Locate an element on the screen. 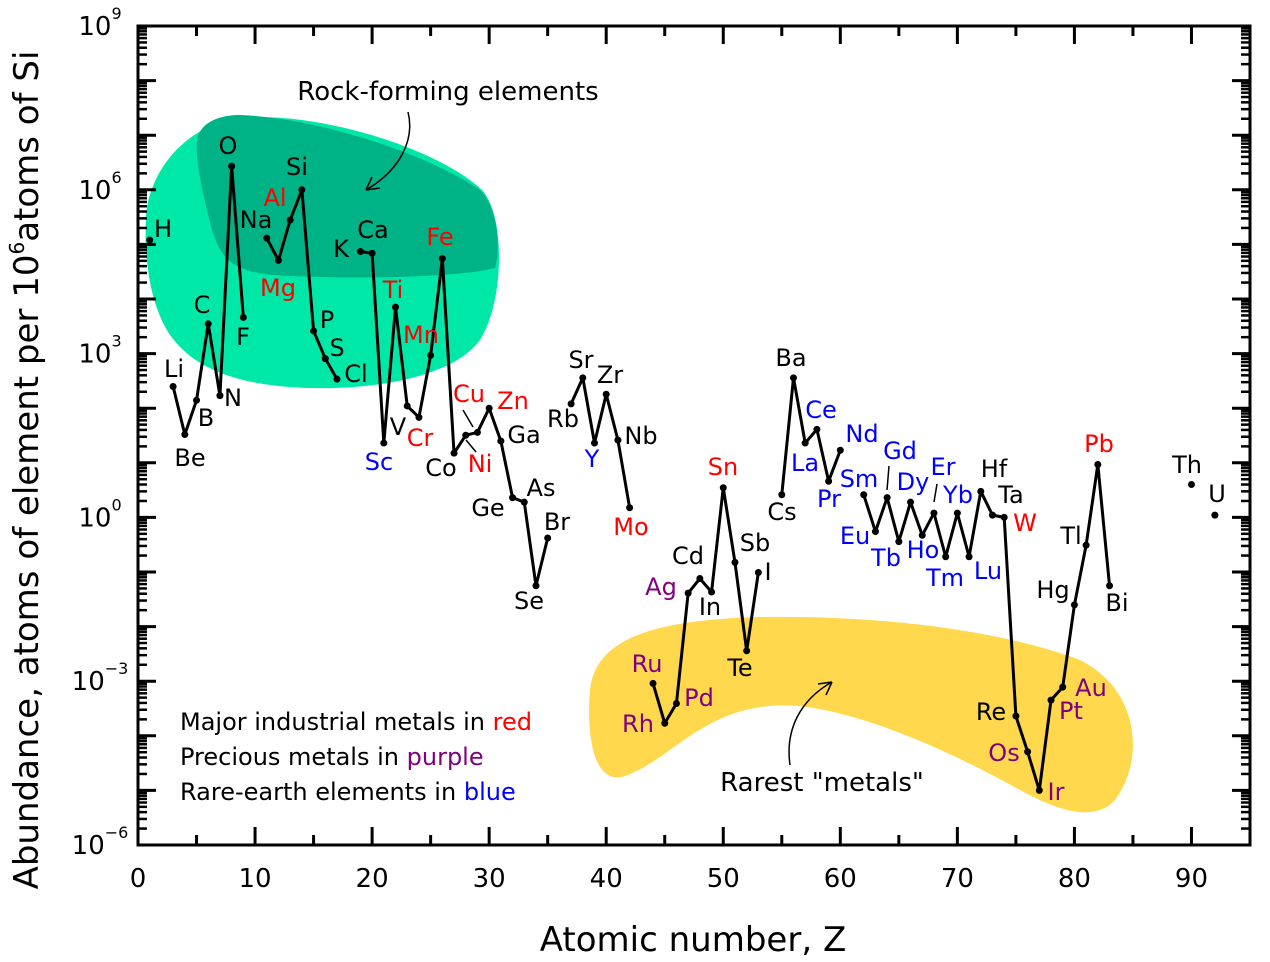  label-as: As is located at coordinates (541, 488).